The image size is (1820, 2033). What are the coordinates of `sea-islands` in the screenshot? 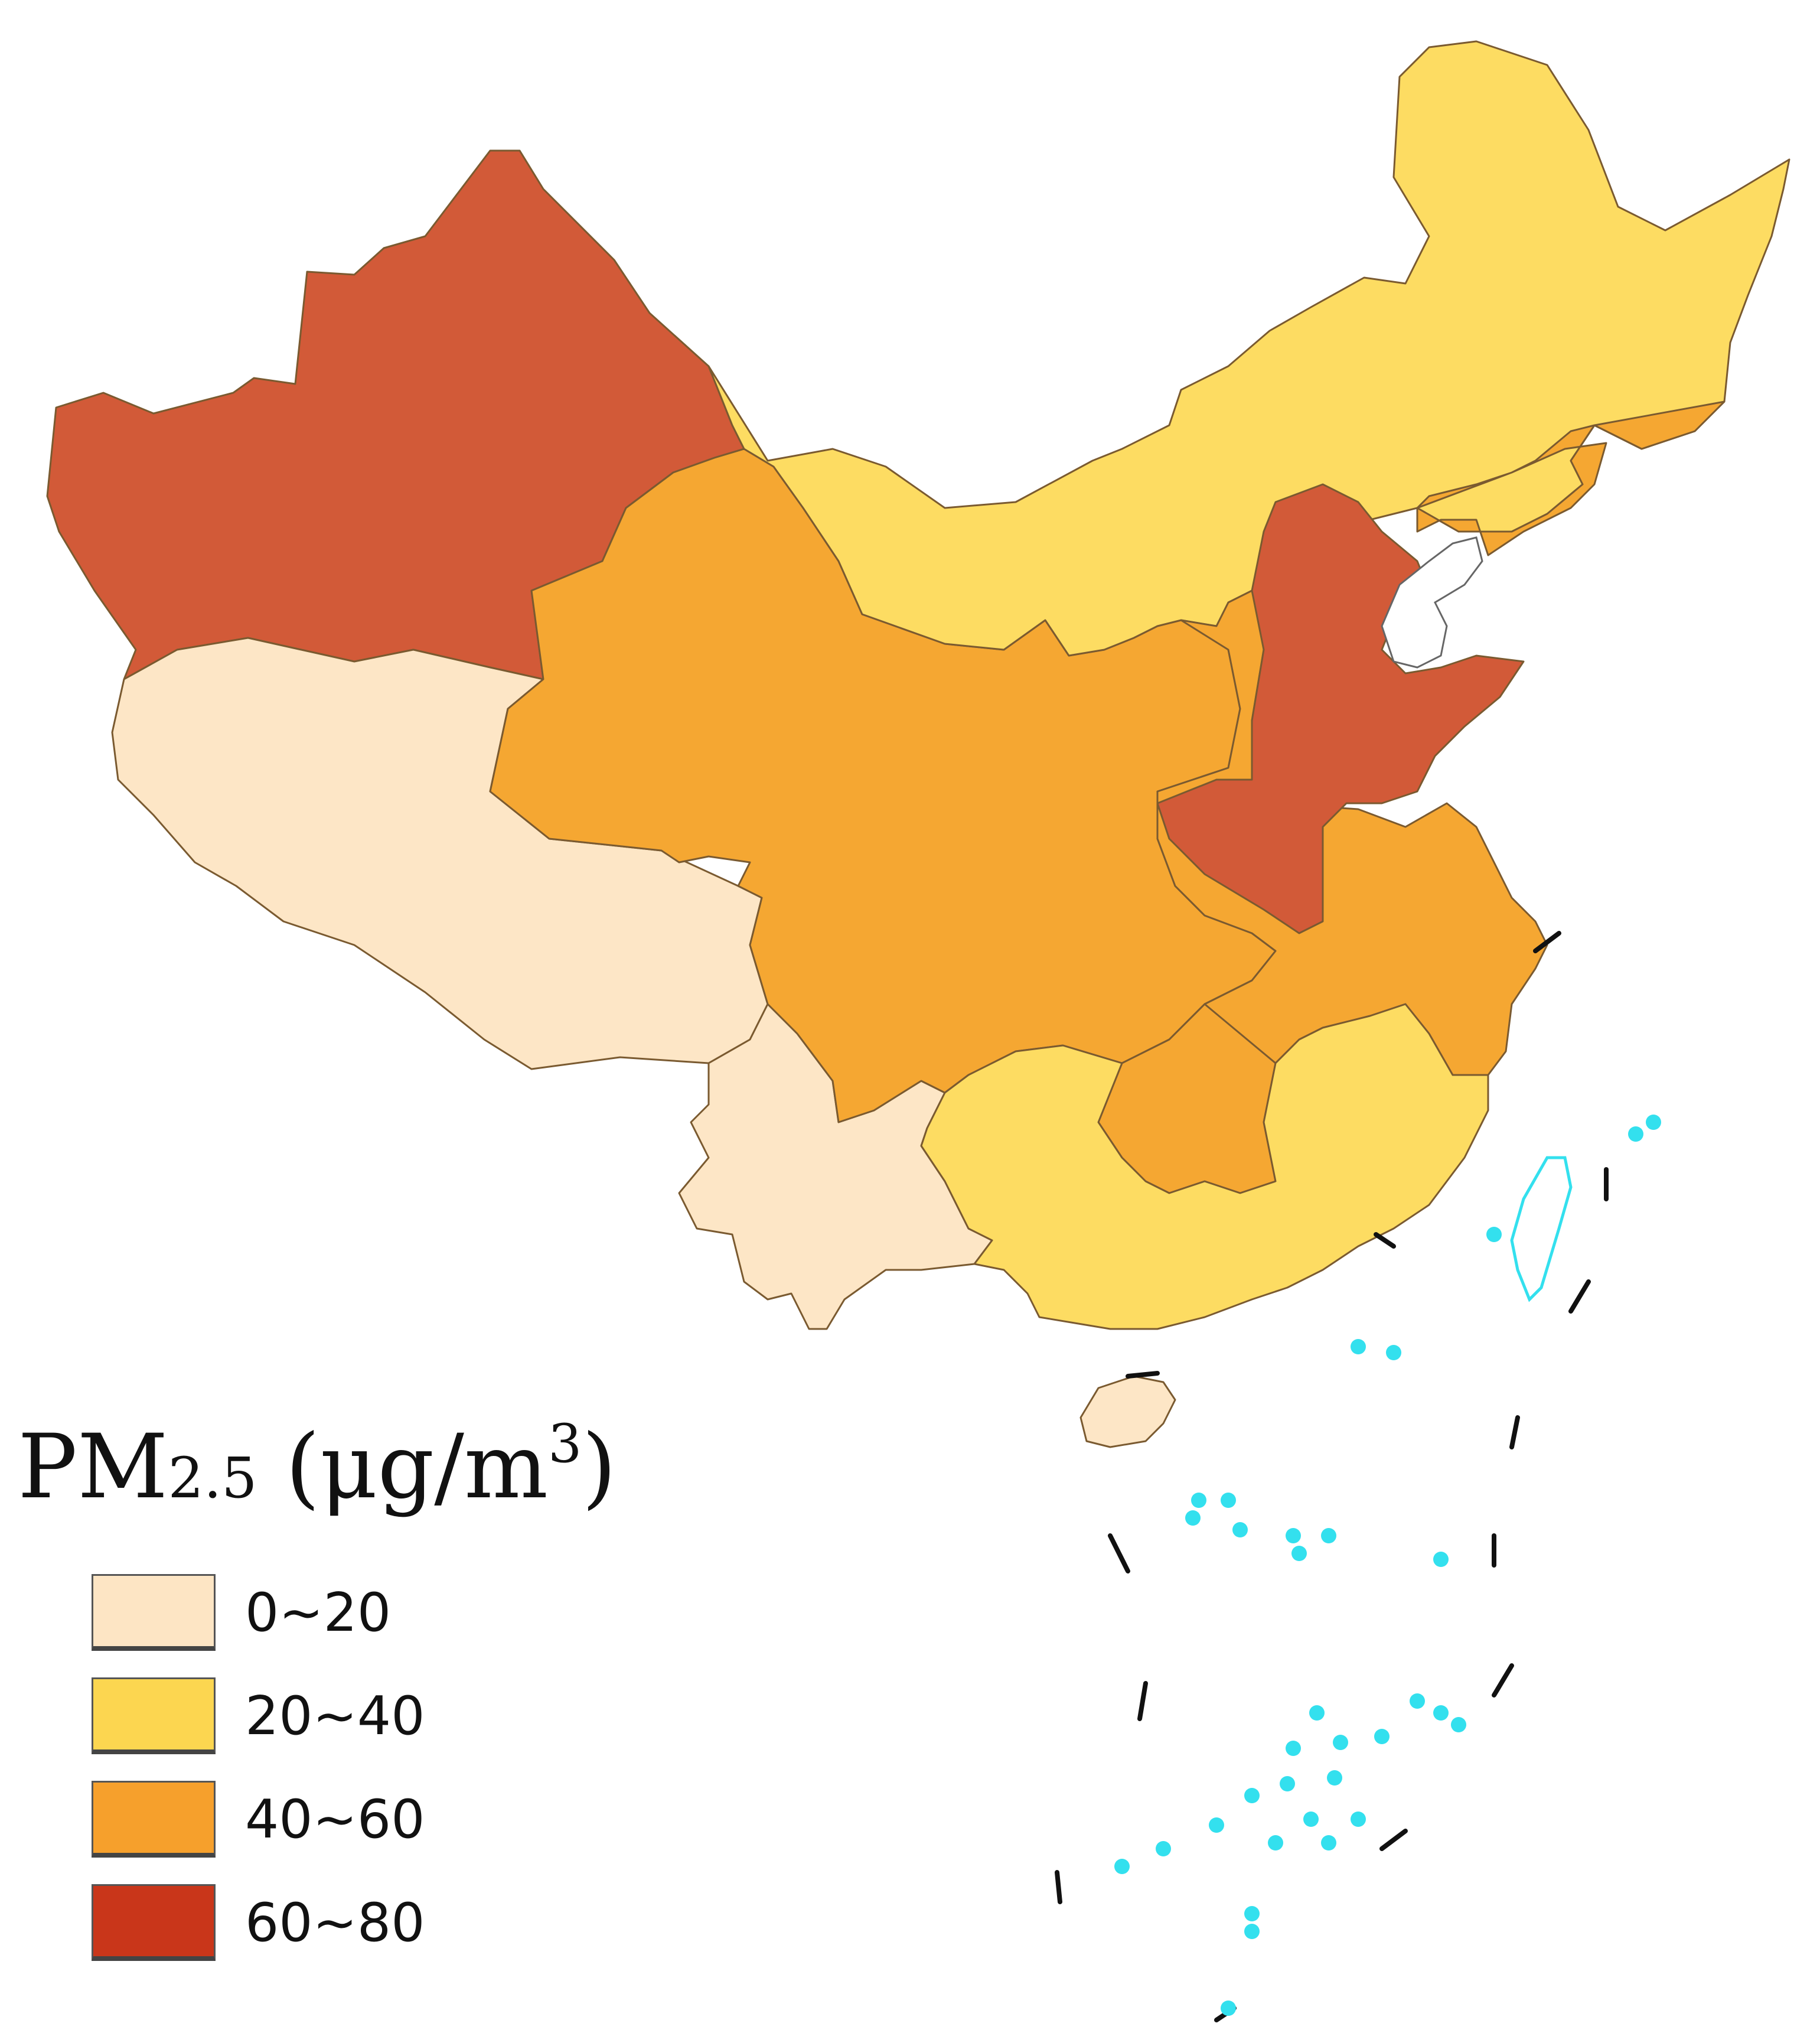 It's located at (1387, 1566).